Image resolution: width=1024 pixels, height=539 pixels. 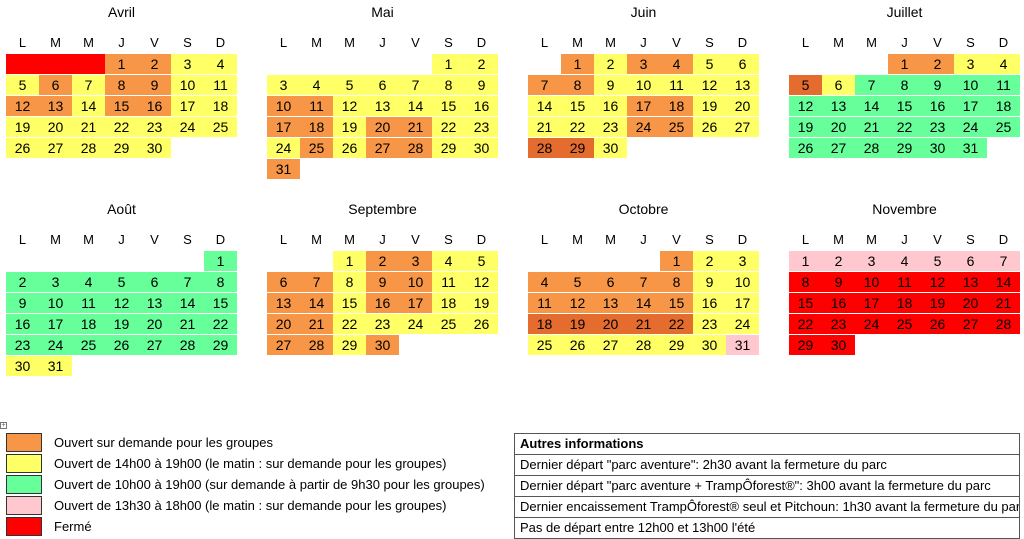 I want to click on day-cell: 28, so click(x=316, y=345).